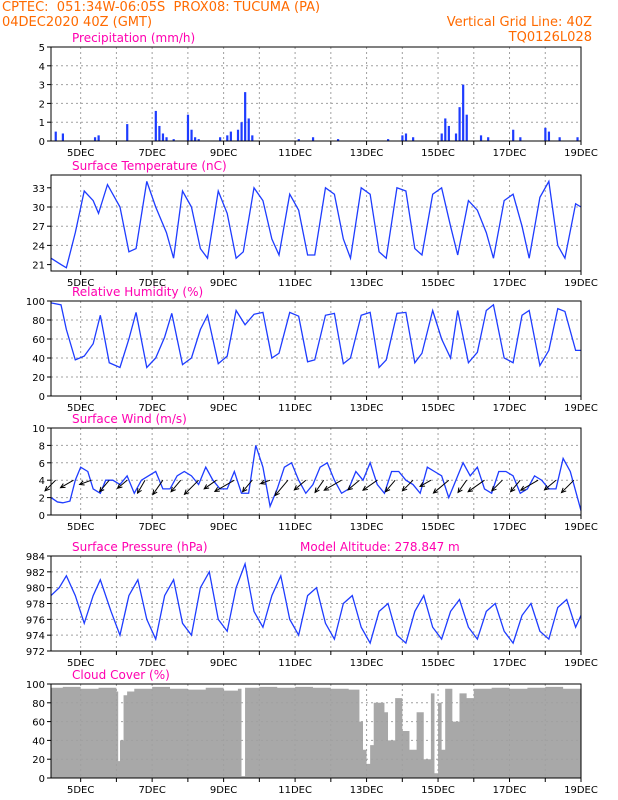  Describe the element at coordinates (35, 557) in the screenshot. I see `y-tick-label: 984` at that location.